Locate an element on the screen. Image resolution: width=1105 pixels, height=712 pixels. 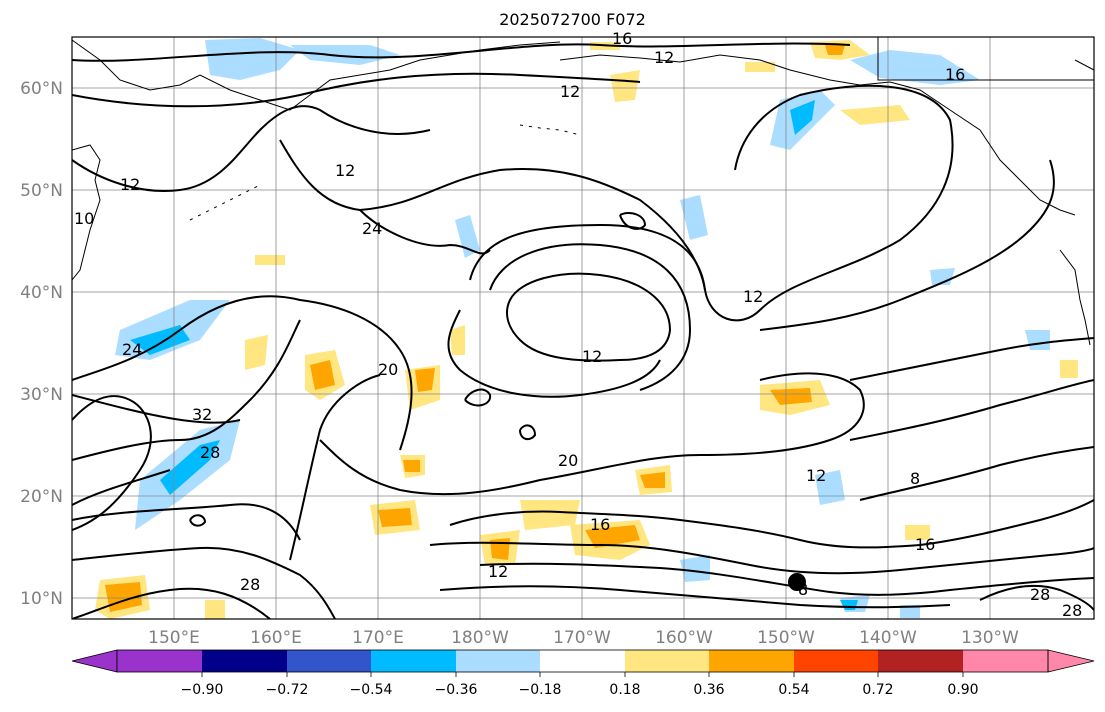
lon-label: 160°E is located at coordinates (276, 638).